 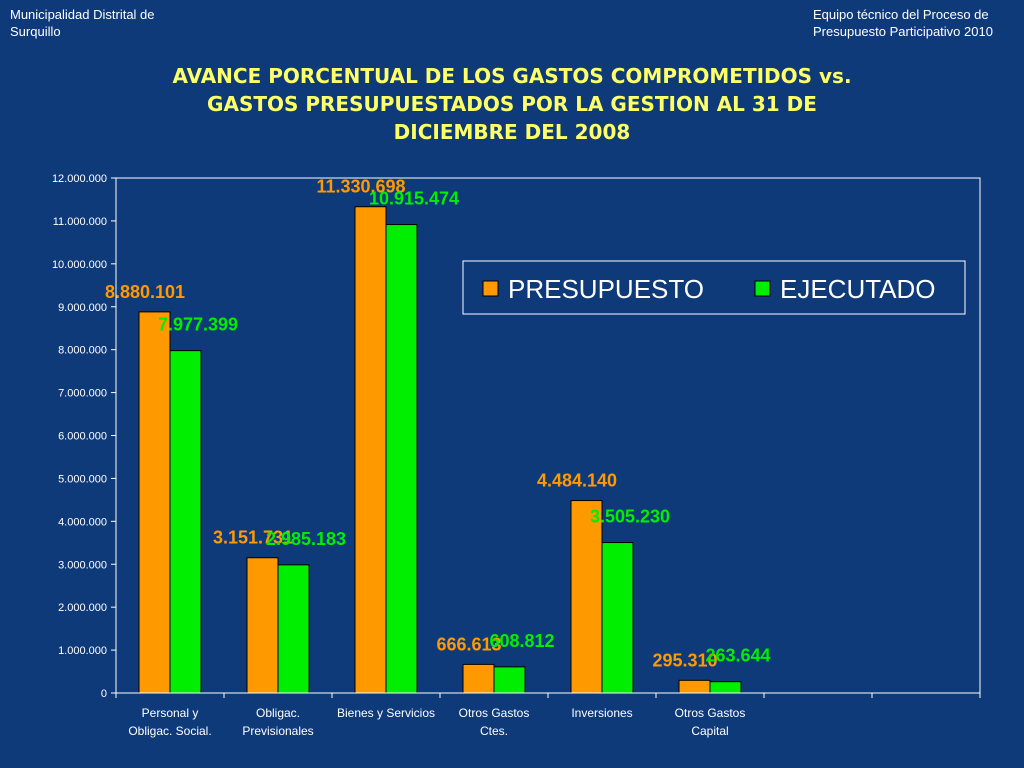 I want to click on y-tick-label: 9.000.000, so click(x=82, y=308).